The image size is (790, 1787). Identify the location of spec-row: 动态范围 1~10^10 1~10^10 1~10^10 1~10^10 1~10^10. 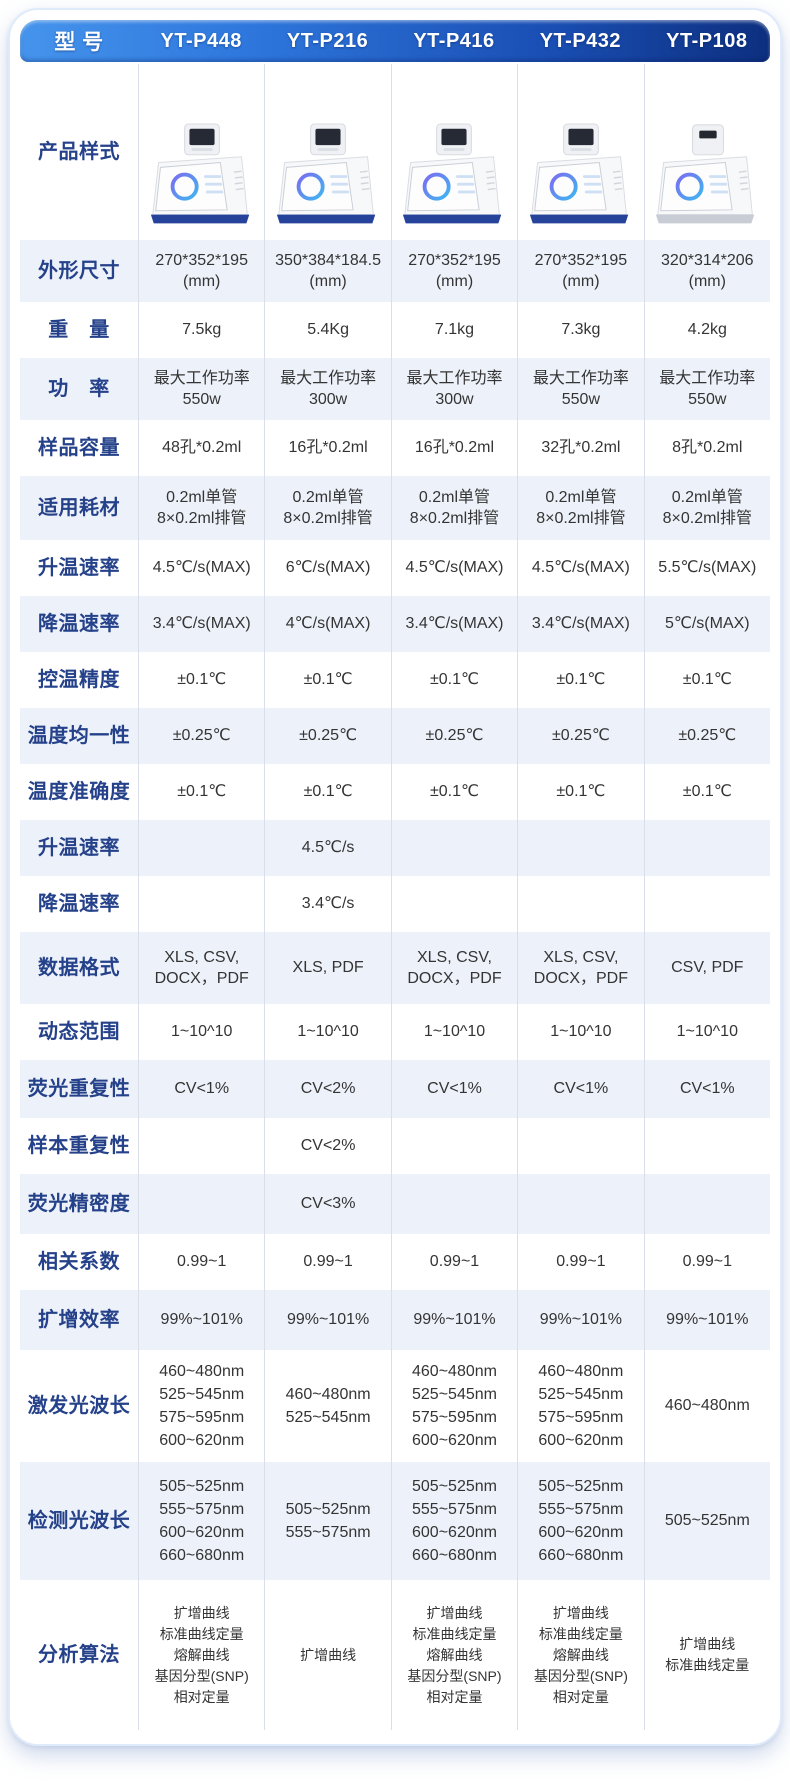
(395, 1032).